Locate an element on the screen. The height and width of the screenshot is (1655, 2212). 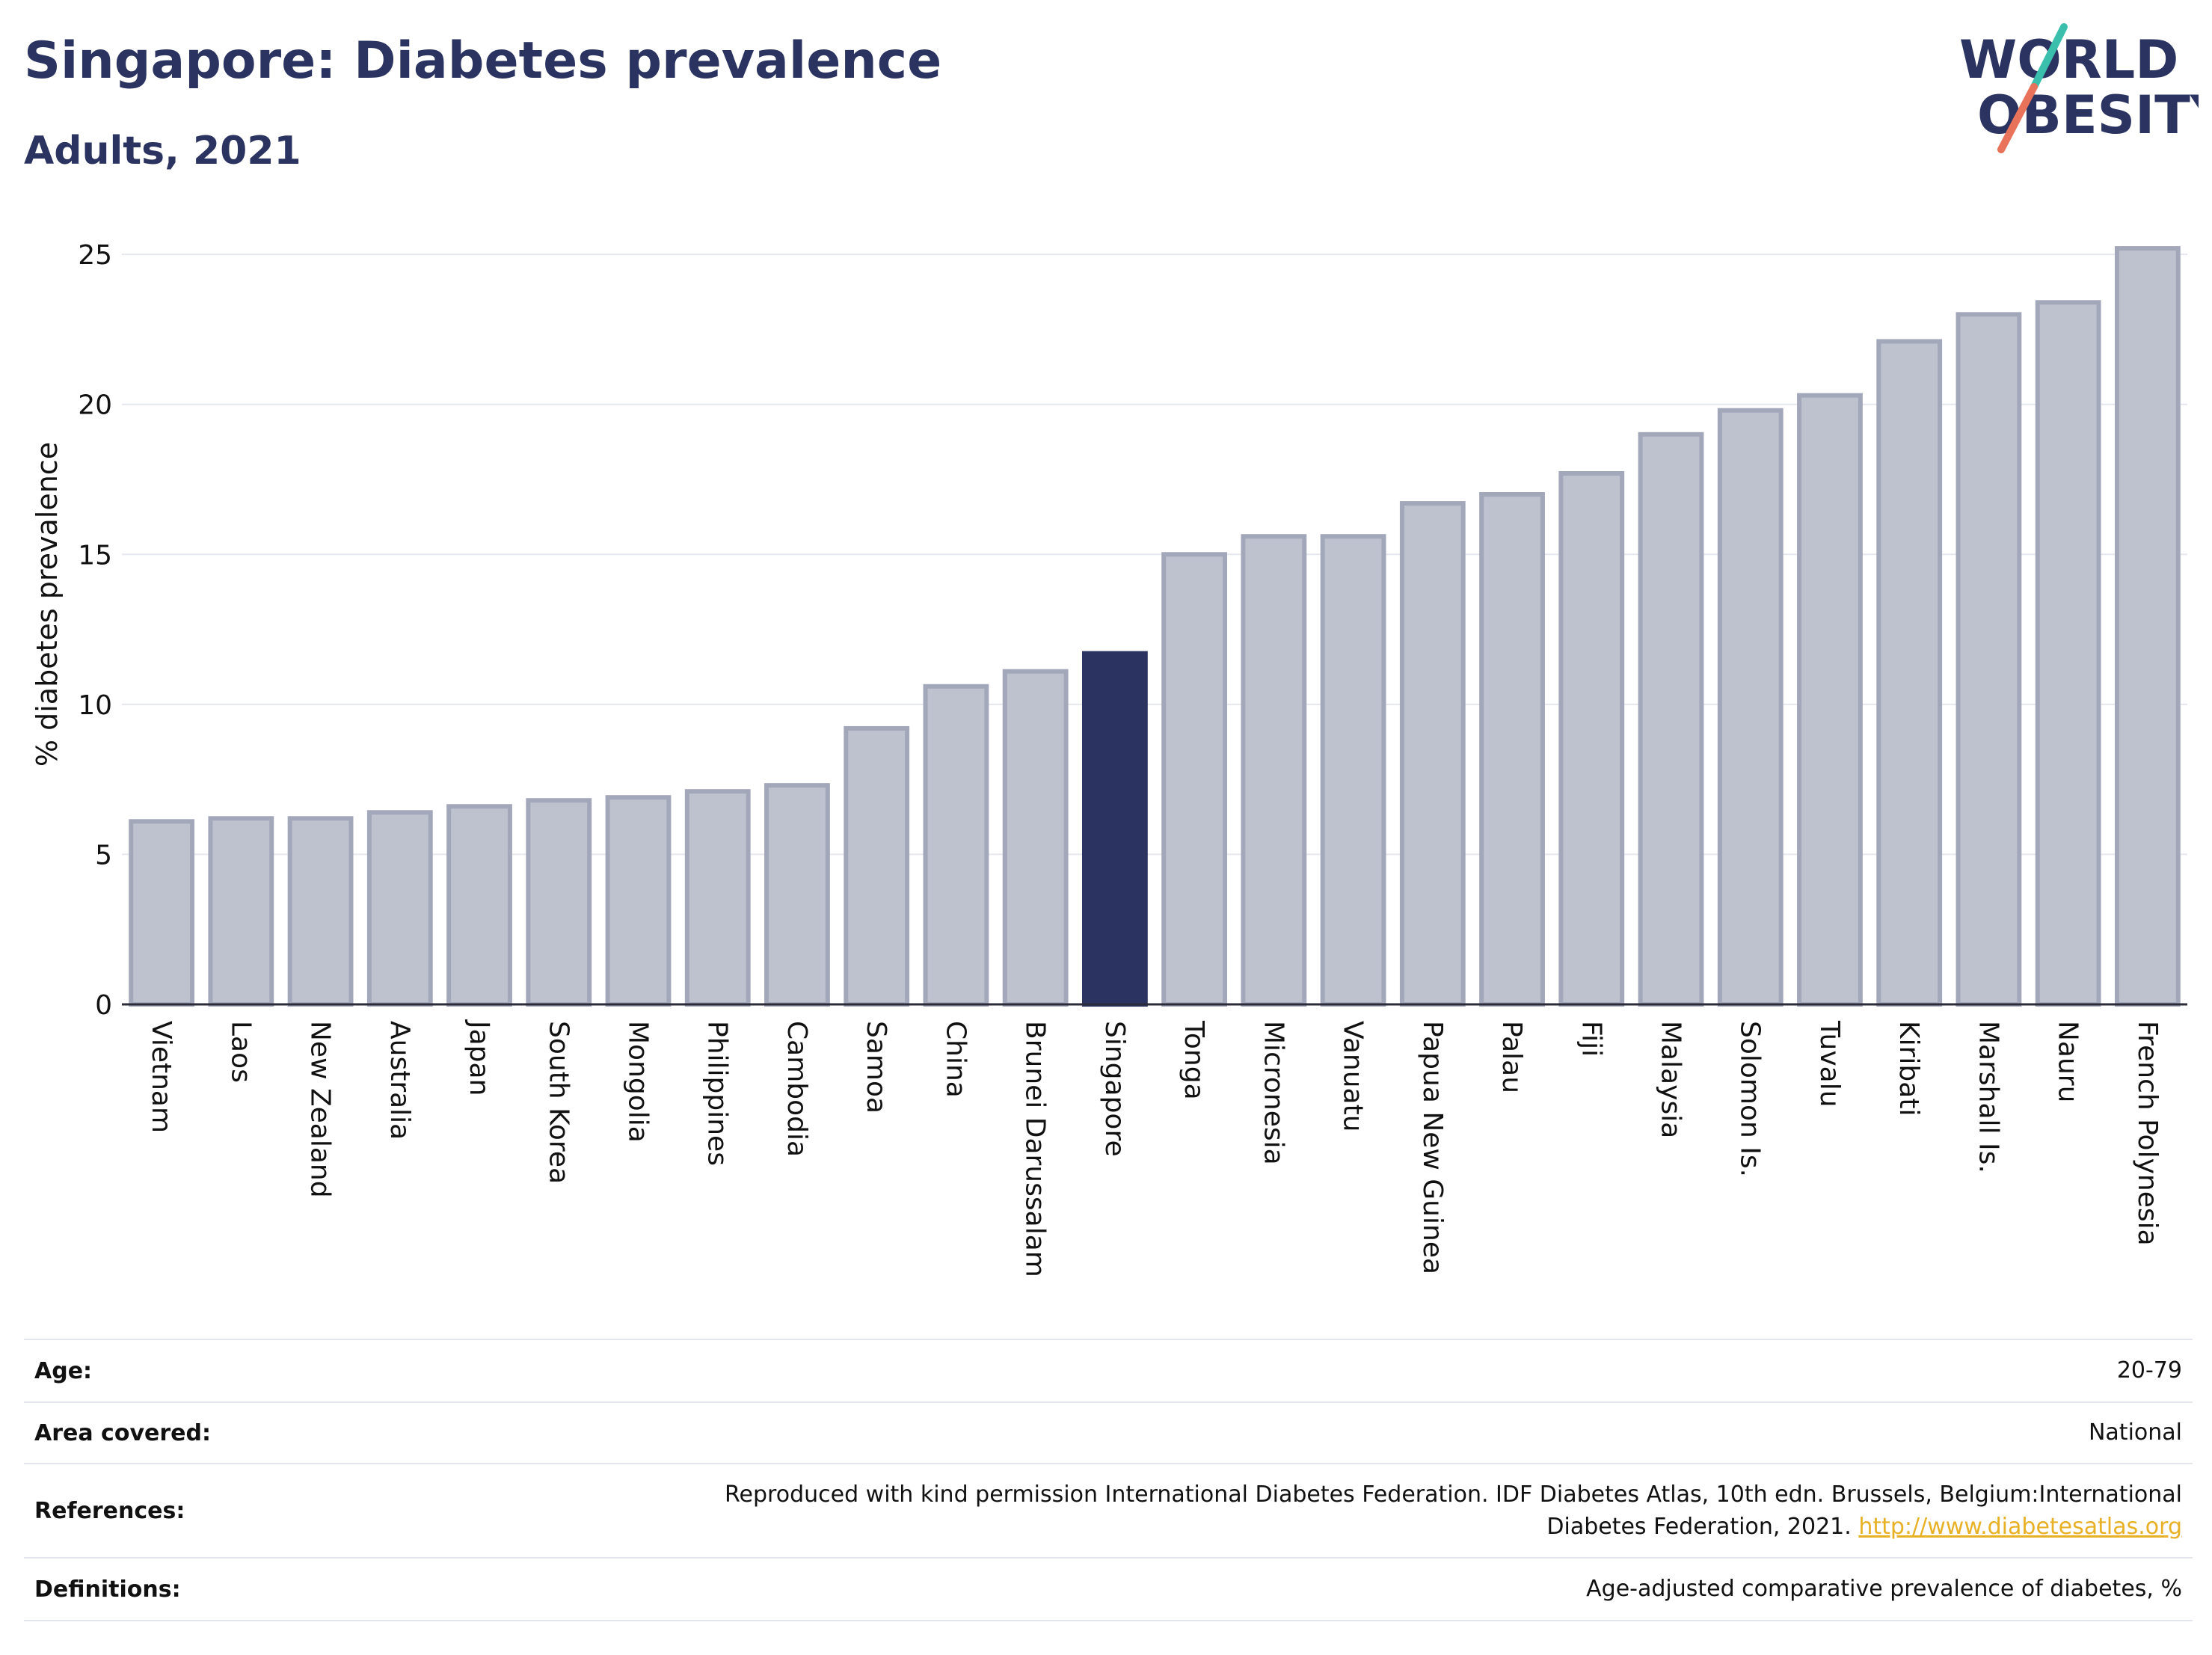
x-tick-label: Micronesia is located at coordinates (1273, 1093).